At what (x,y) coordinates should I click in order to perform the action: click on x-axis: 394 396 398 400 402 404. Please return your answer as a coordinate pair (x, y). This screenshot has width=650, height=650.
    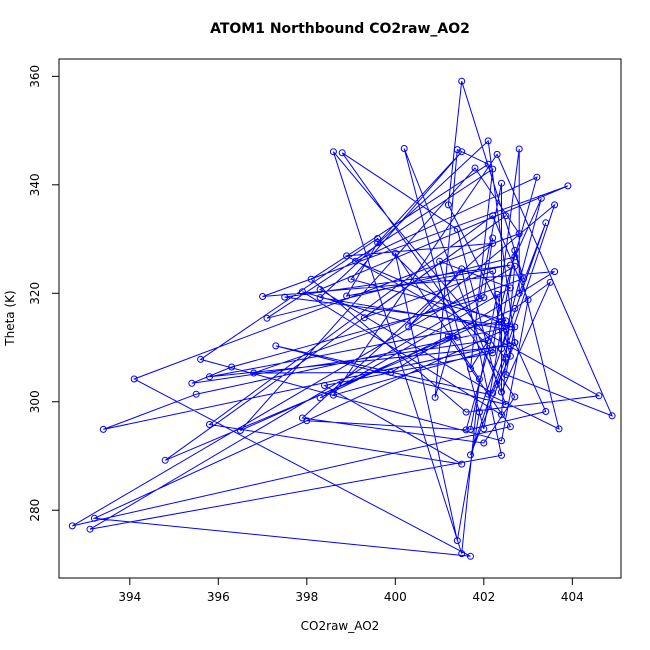
    Looking at the image, I should click on (351, 590).